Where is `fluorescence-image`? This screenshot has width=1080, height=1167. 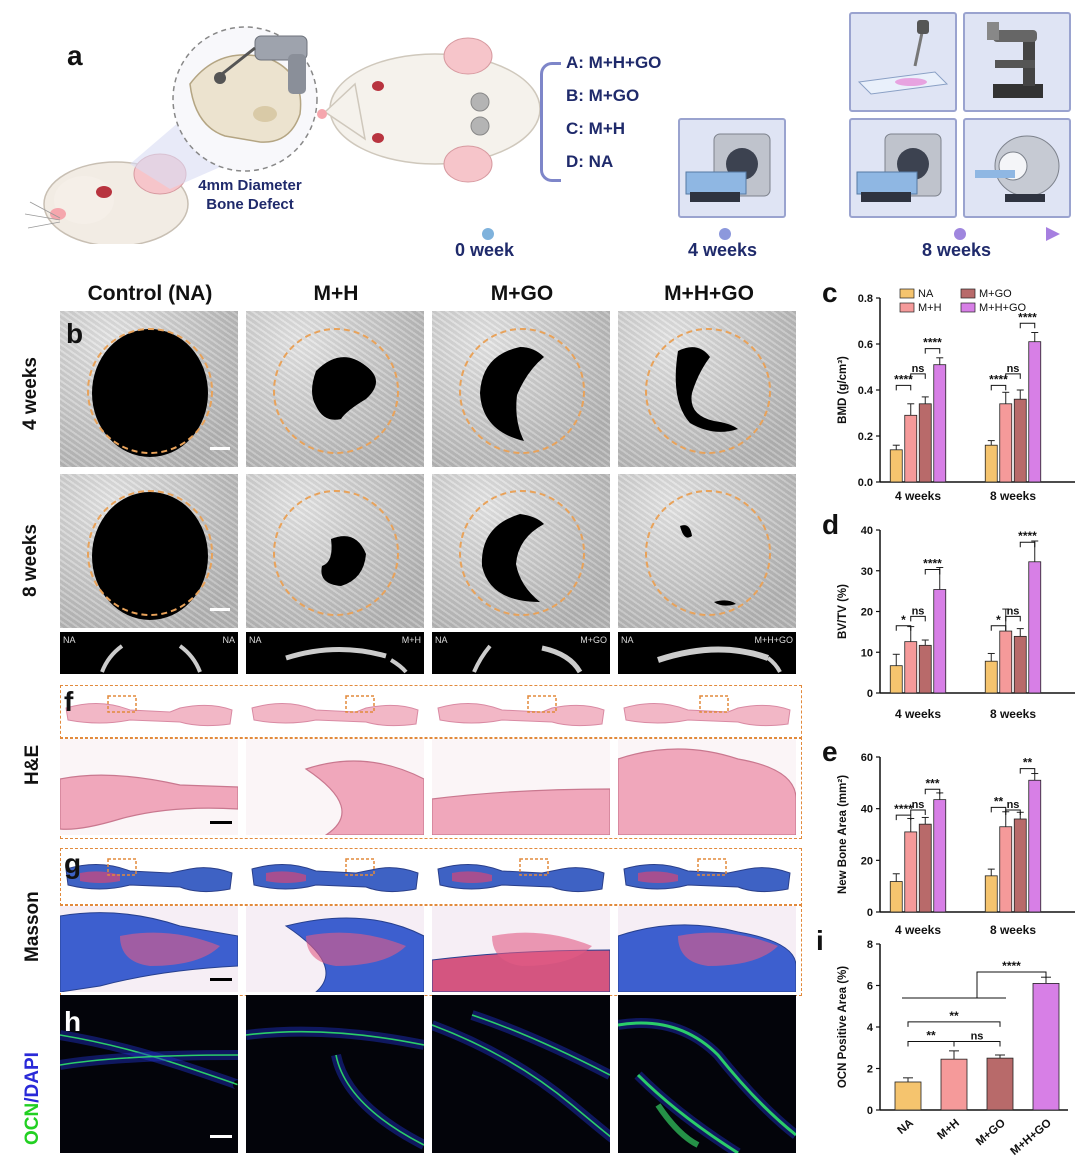 fluorescence-image is located at coordinates (521, 1074).